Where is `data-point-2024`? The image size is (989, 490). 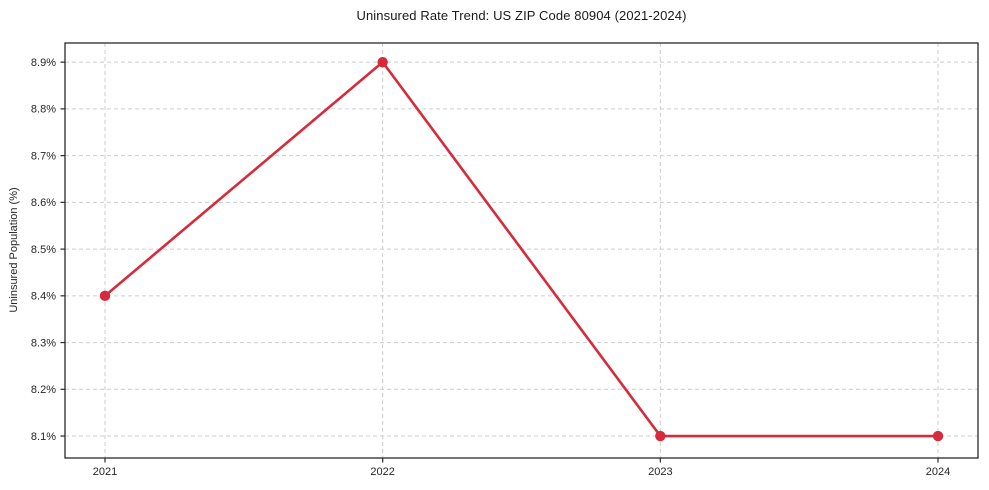
data-point-2024 is located at coordinates (938, 436).